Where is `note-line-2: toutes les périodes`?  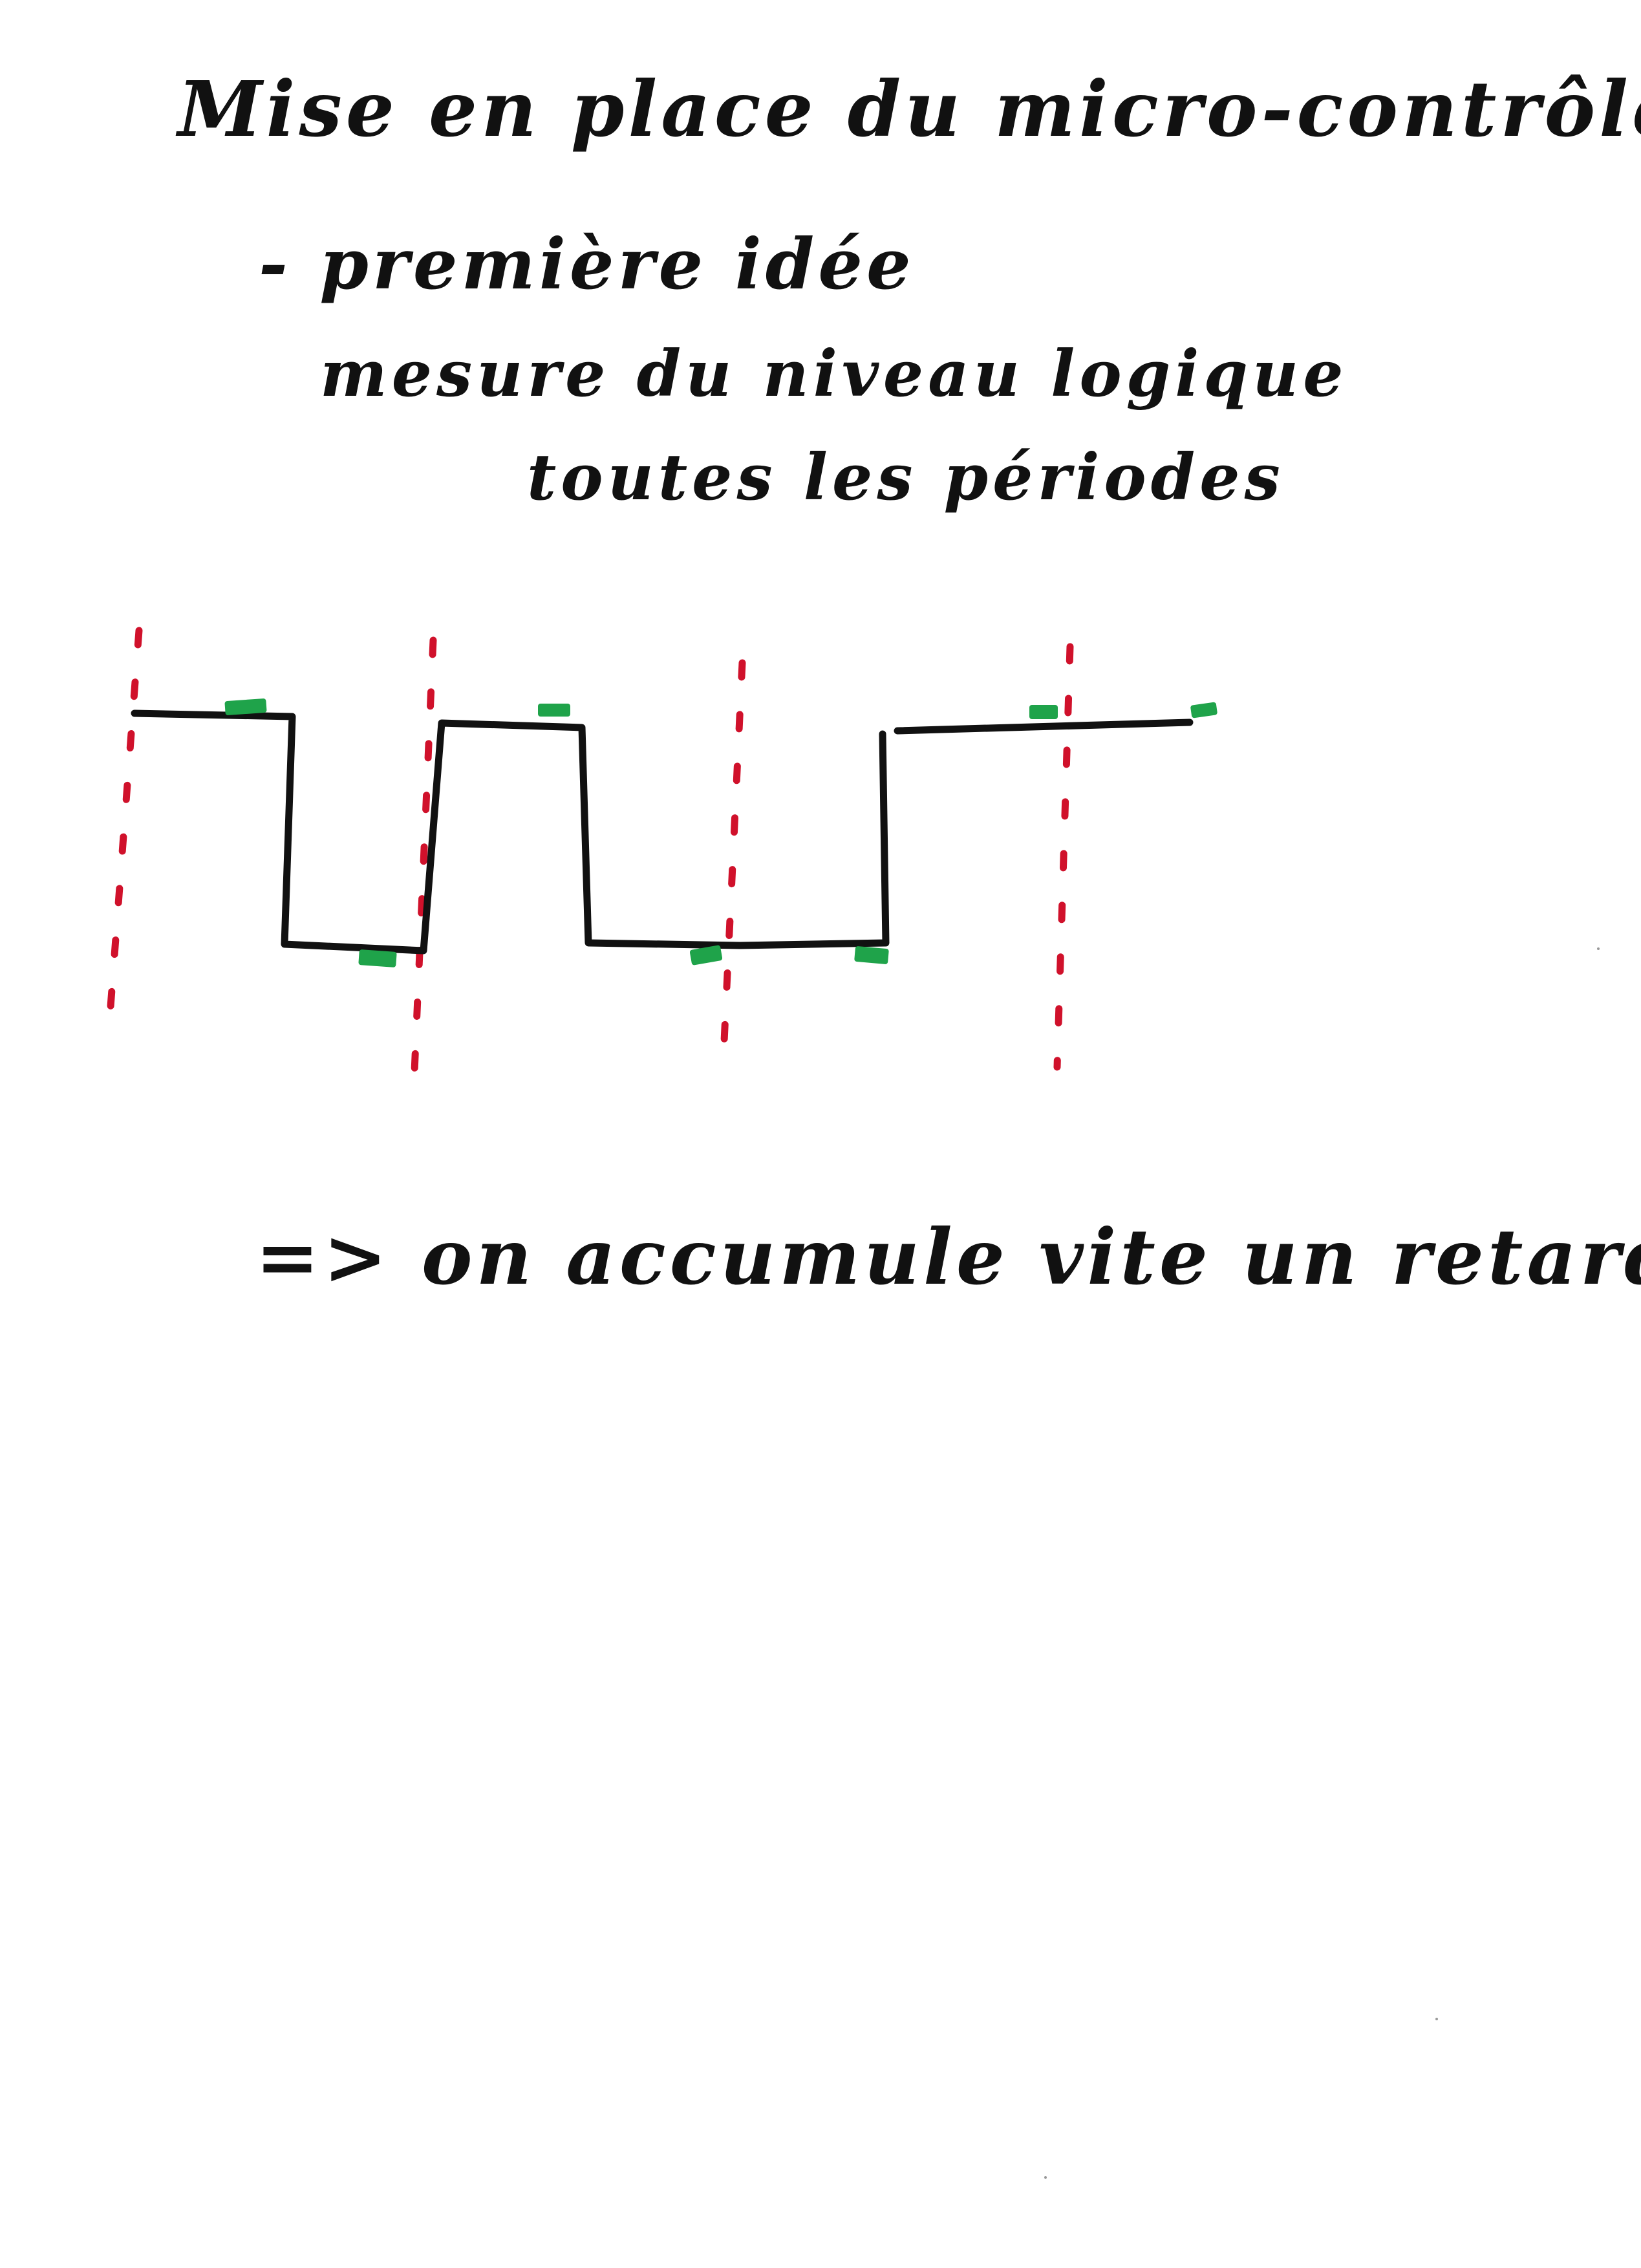
note-line-2: toutes les périodes is located at coordinates (906, 477).